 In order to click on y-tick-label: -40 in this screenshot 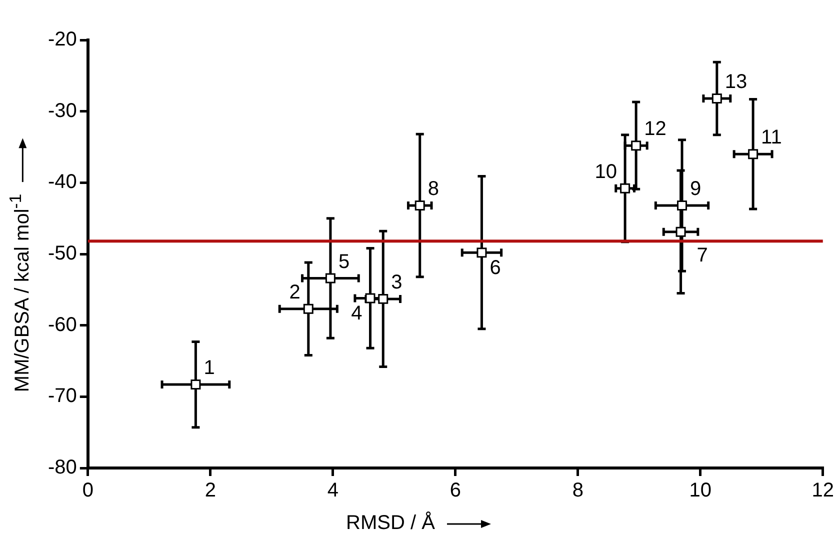, I will do `click(62, 182)`.